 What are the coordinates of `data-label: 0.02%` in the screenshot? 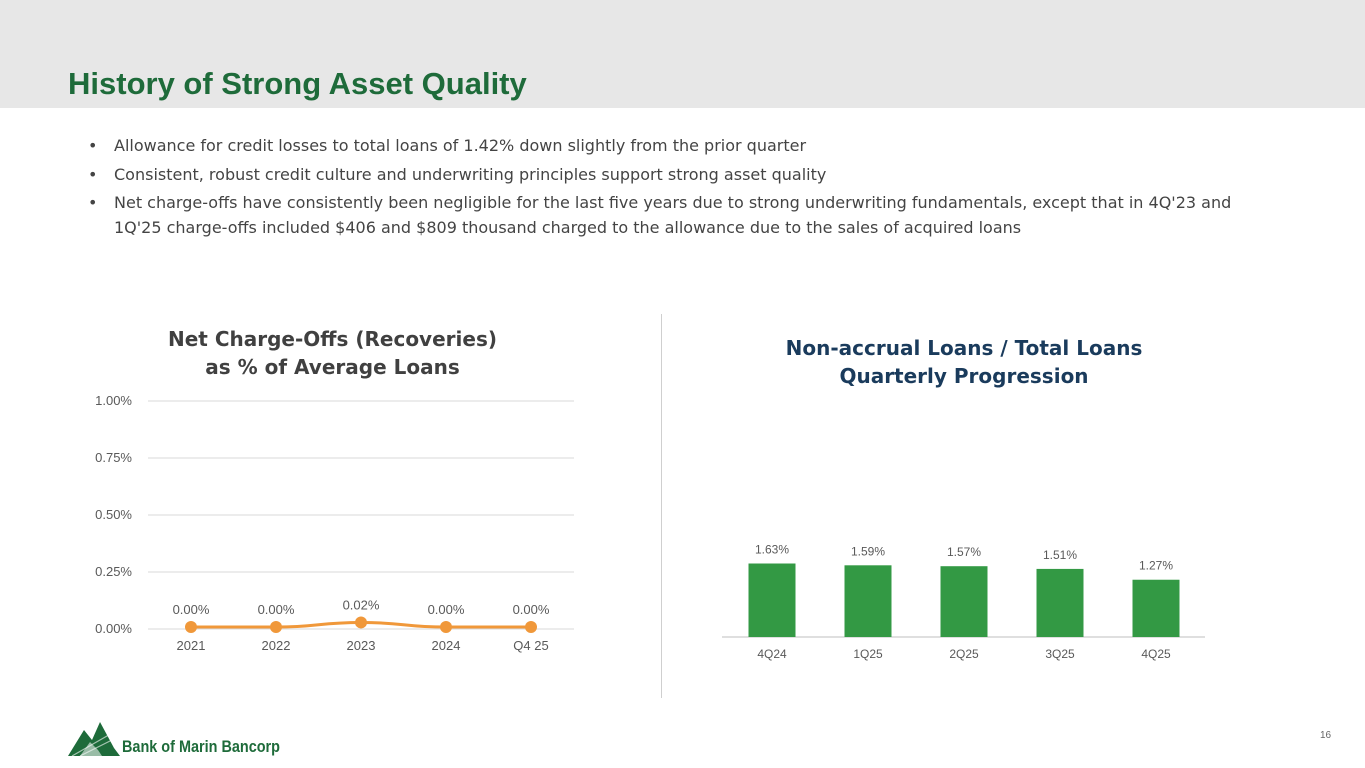 It's located at (361, 604).